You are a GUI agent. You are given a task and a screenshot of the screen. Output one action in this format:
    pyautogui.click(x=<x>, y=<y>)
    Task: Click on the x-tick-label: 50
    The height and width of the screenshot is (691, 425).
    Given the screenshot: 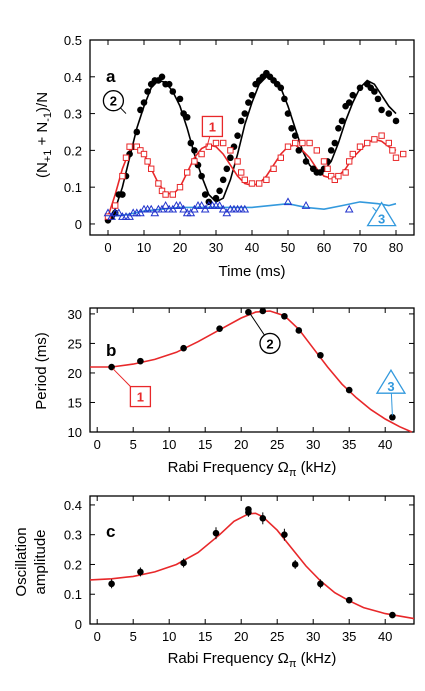 What is the action you would take?
    pyautogui.click(x=288, y=247)
    